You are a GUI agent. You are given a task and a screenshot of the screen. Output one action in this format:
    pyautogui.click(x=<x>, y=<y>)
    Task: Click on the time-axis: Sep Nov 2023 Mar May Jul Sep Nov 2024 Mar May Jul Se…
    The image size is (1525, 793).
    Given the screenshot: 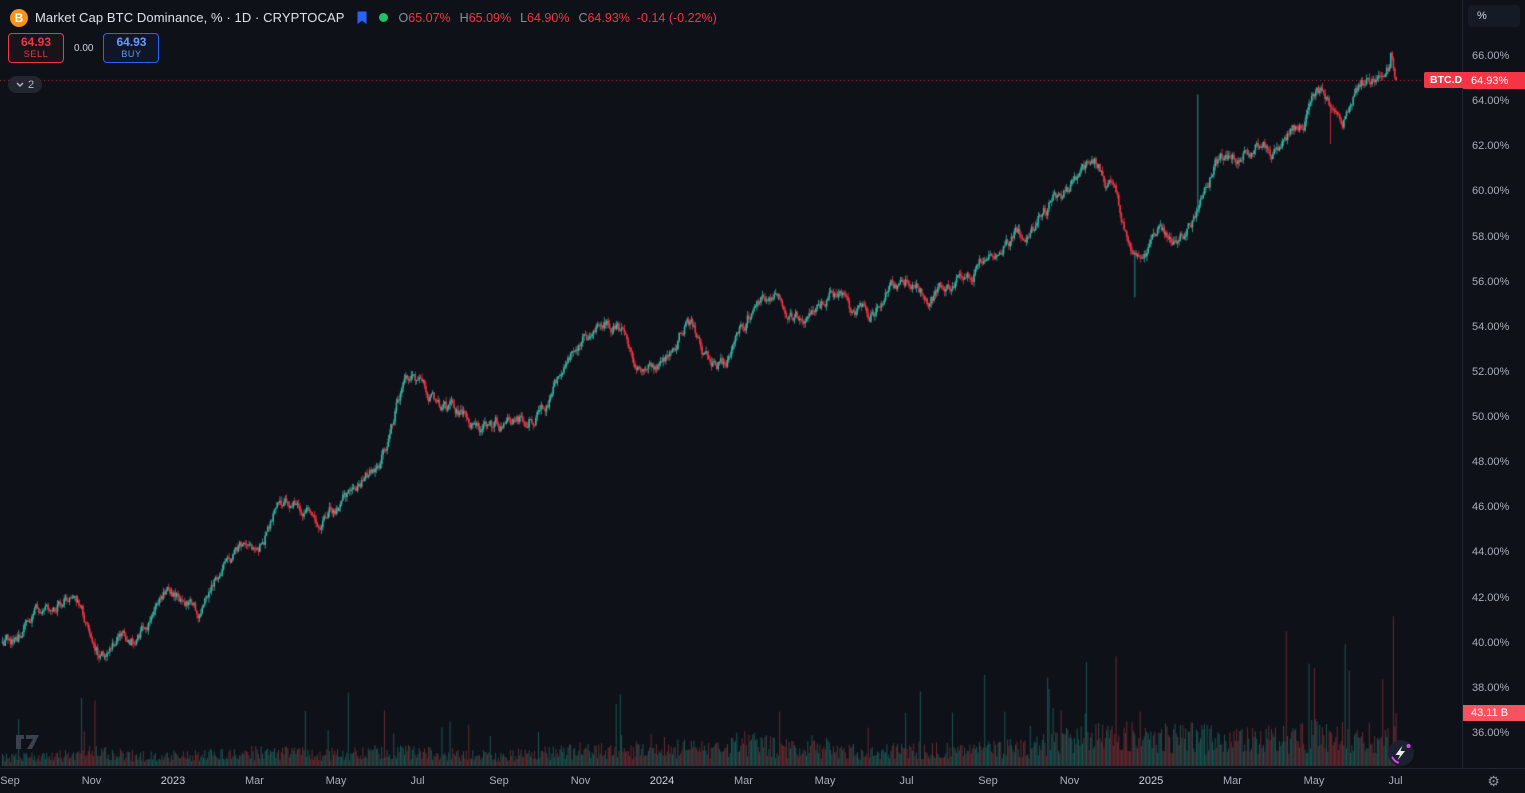 What is the action you would take?
    pyautogui.click(x=762, y=780)
    